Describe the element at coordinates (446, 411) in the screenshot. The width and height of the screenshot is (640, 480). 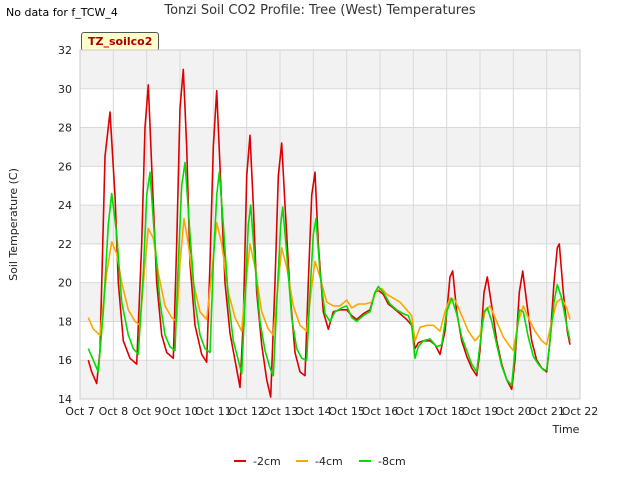
I see `x-tick-label: Oct 18` at that location.